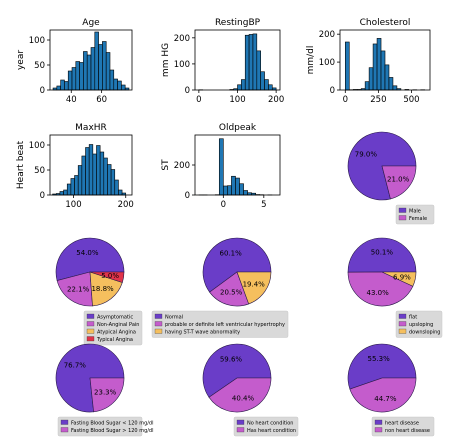 The width and height of the screenshot is (474, 443). Describe the element at coordinates (418, 219) in the screenshot. I see `legend-label: Female` at that location.